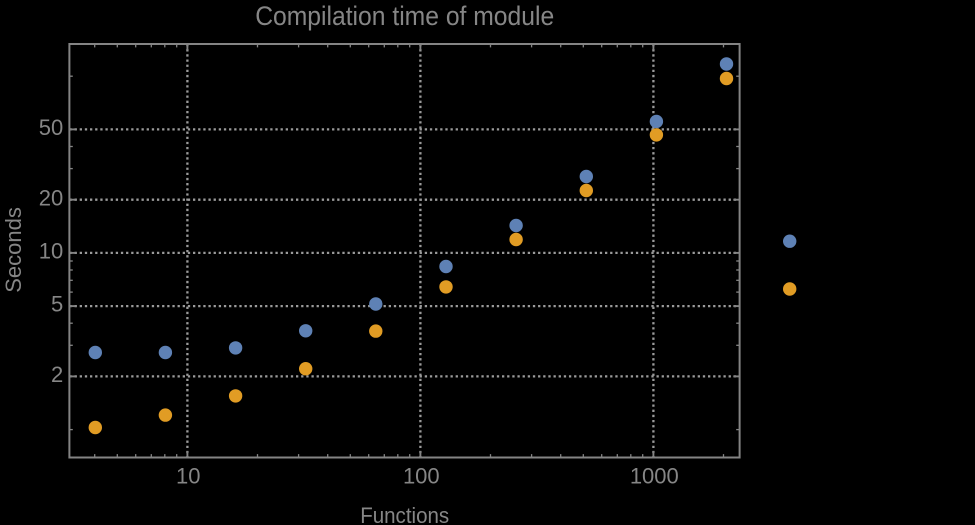 The image size is (975, 525). I want to click on svg-text: 1000, so click(654, 475).